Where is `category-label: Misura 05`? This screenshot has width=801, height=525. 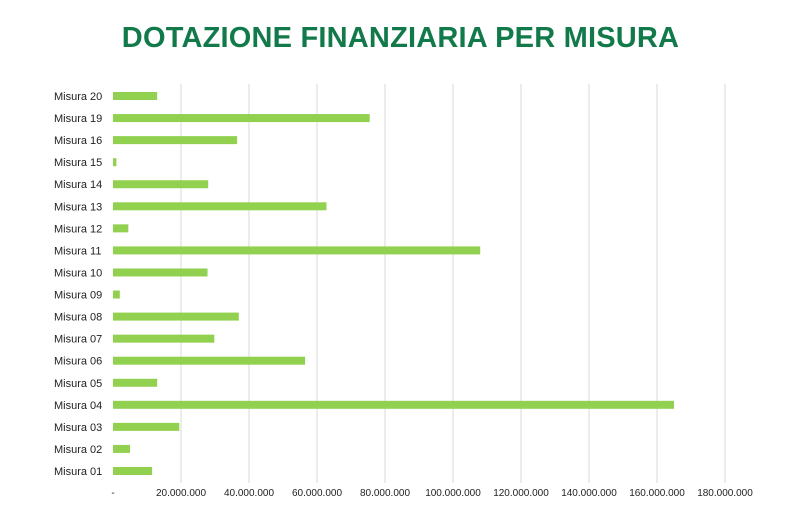 category-label: Misura 05 is located at coordinates (78, 384).